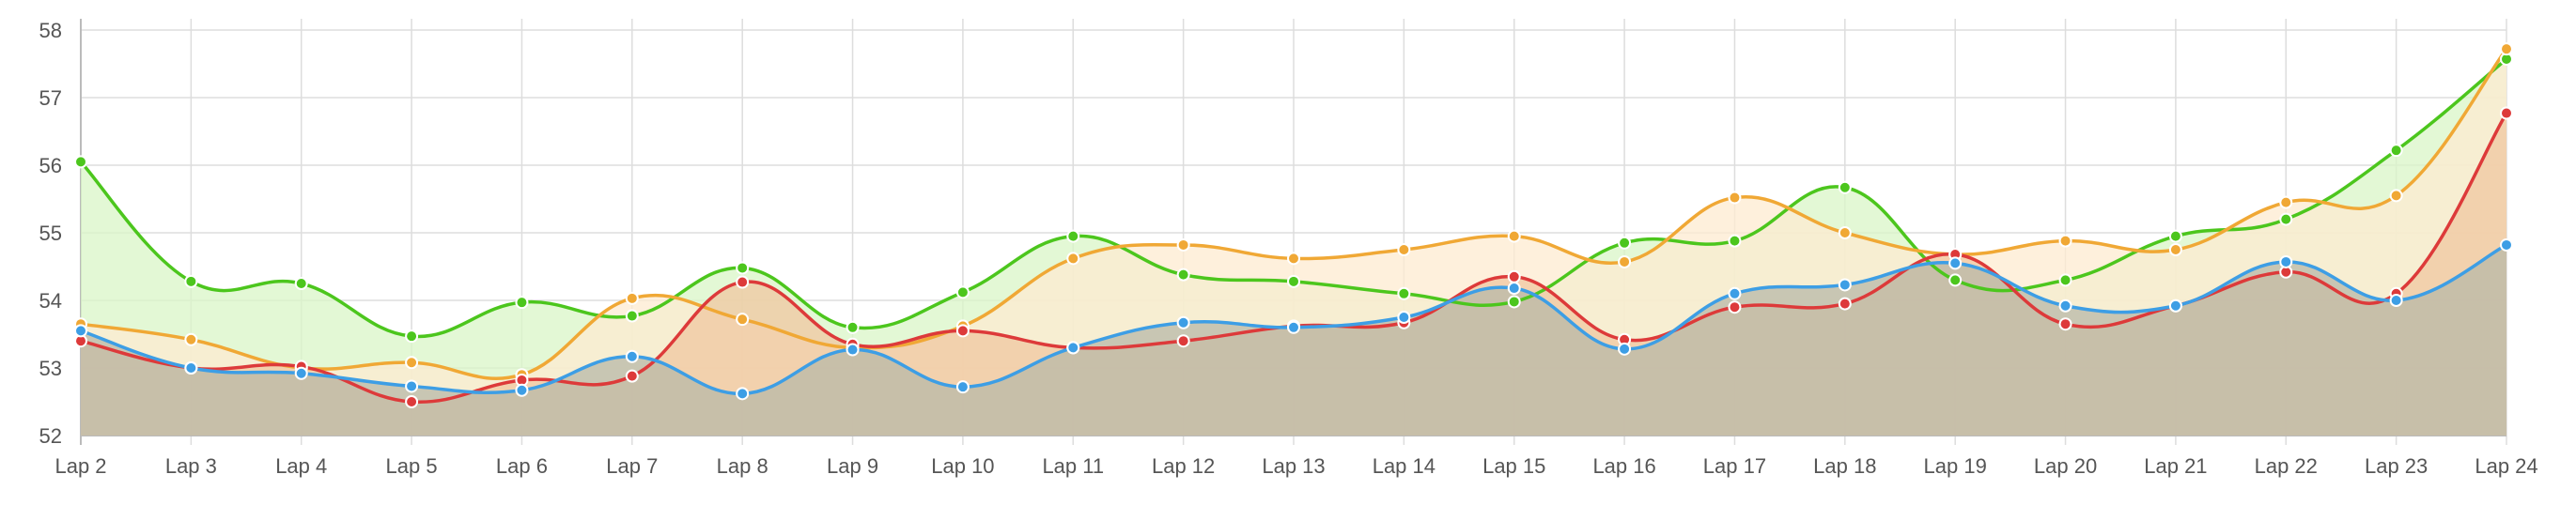  I want to click on x-tick-label: Lap 12, so click(1184, 466).